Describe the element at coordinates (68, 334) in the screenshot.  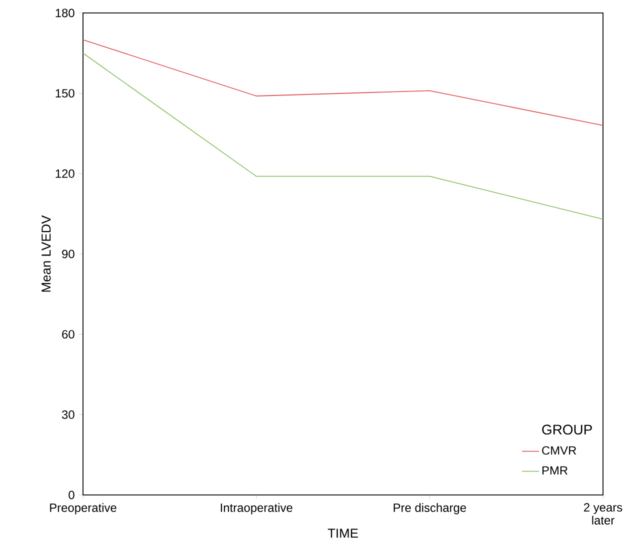
I see `y-tick-label: 60` at that location.